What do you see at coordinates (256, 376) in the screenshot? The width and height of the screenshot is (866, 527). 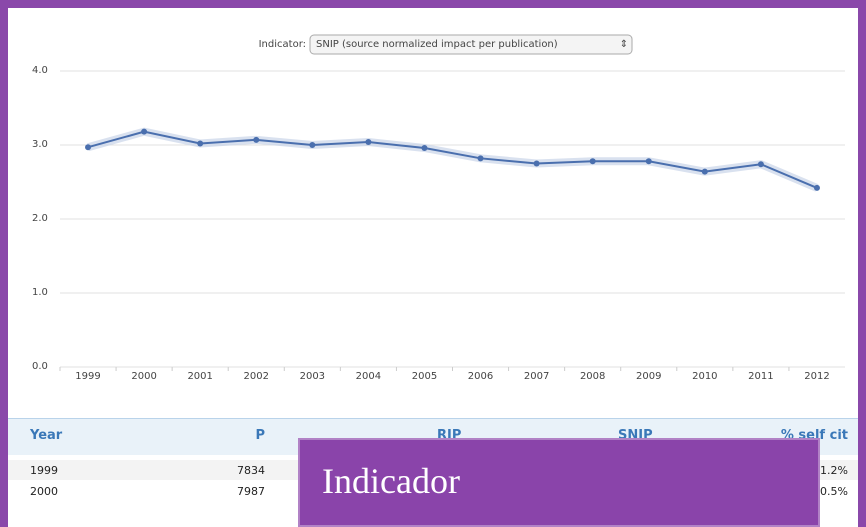 I see `x-tick-label: 2002` at bounding box center [256, 376].